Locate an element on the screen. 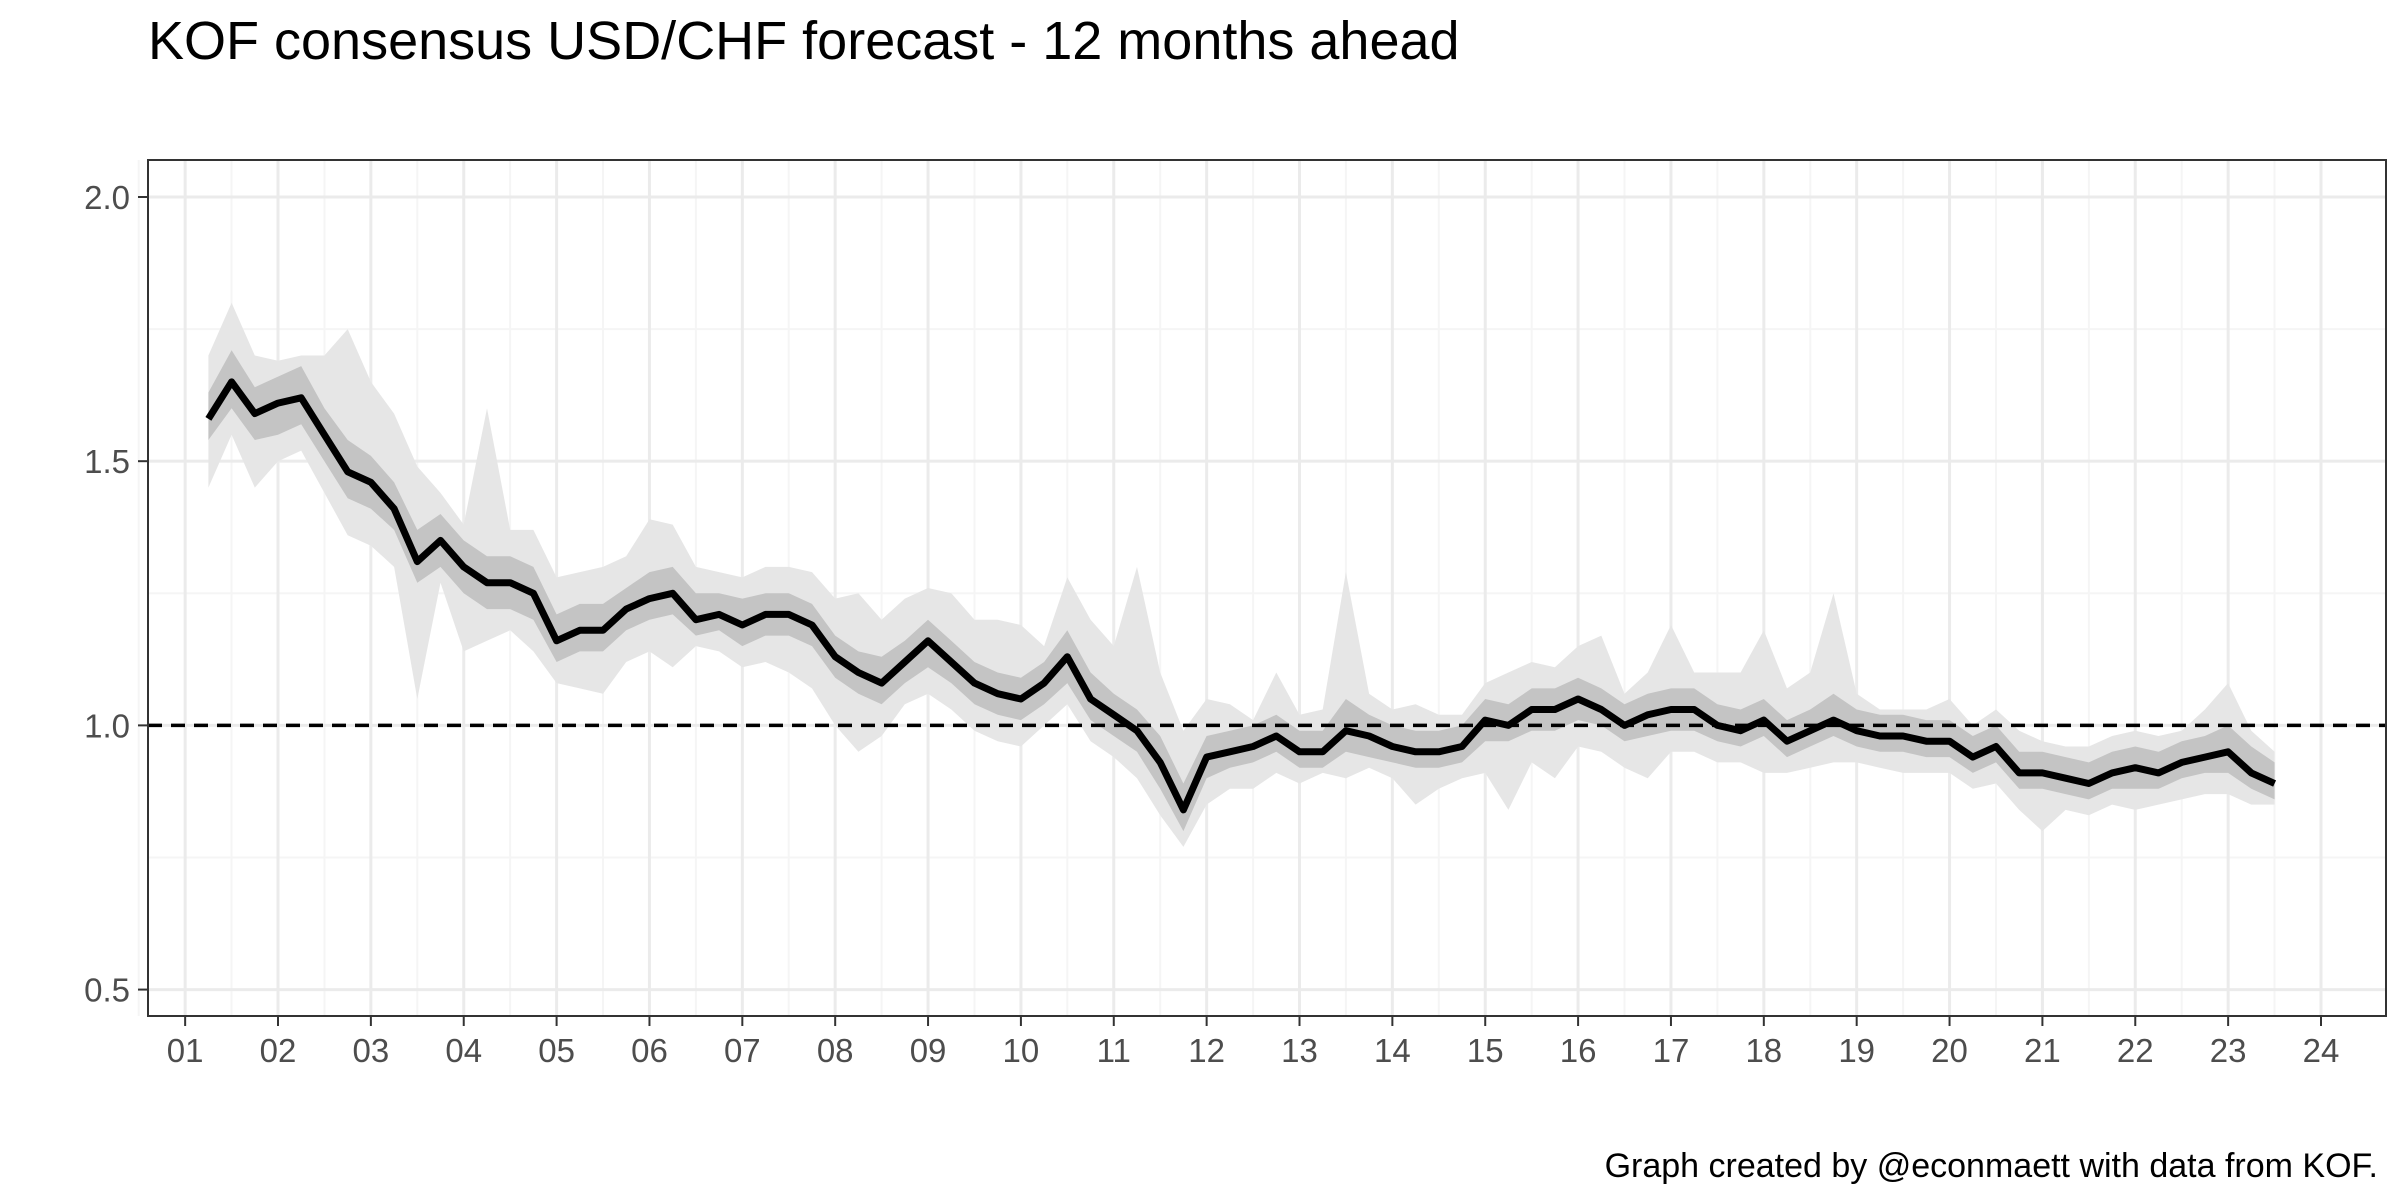 The image size is (2400, 1200). x-tick-label: 19 is located at coordinates (1856, 1050).